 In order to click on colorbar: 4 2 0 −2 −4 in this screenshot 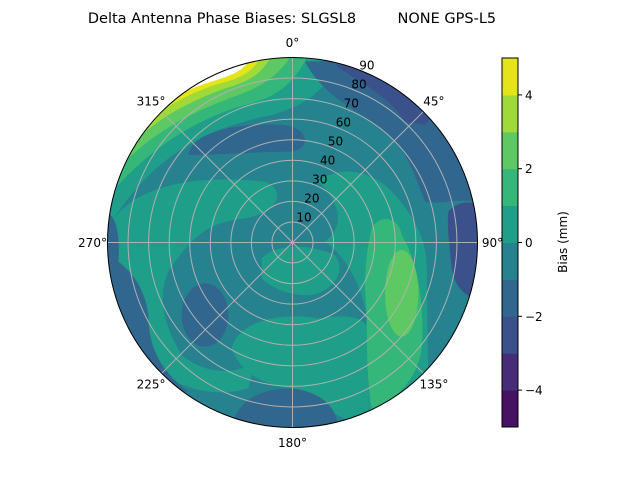, I will do `click(522, 242)`.